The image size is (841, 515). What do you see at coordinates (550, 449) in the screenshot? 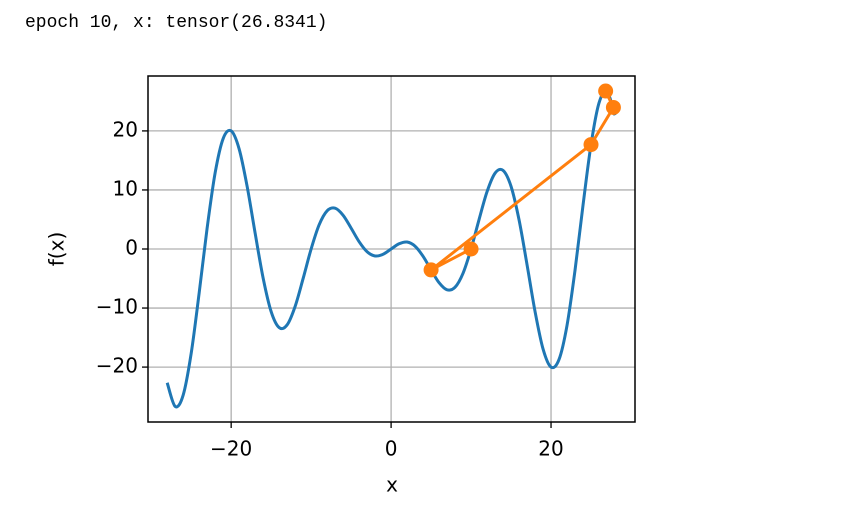
I see `x-tick-label: 20` at bounding box center [550, 449].